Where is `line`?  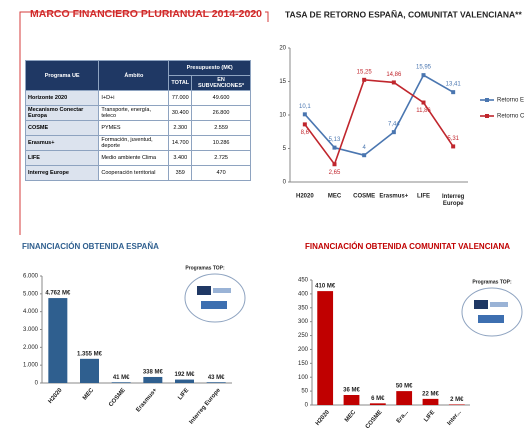
line is located at coordinates (379, 115).